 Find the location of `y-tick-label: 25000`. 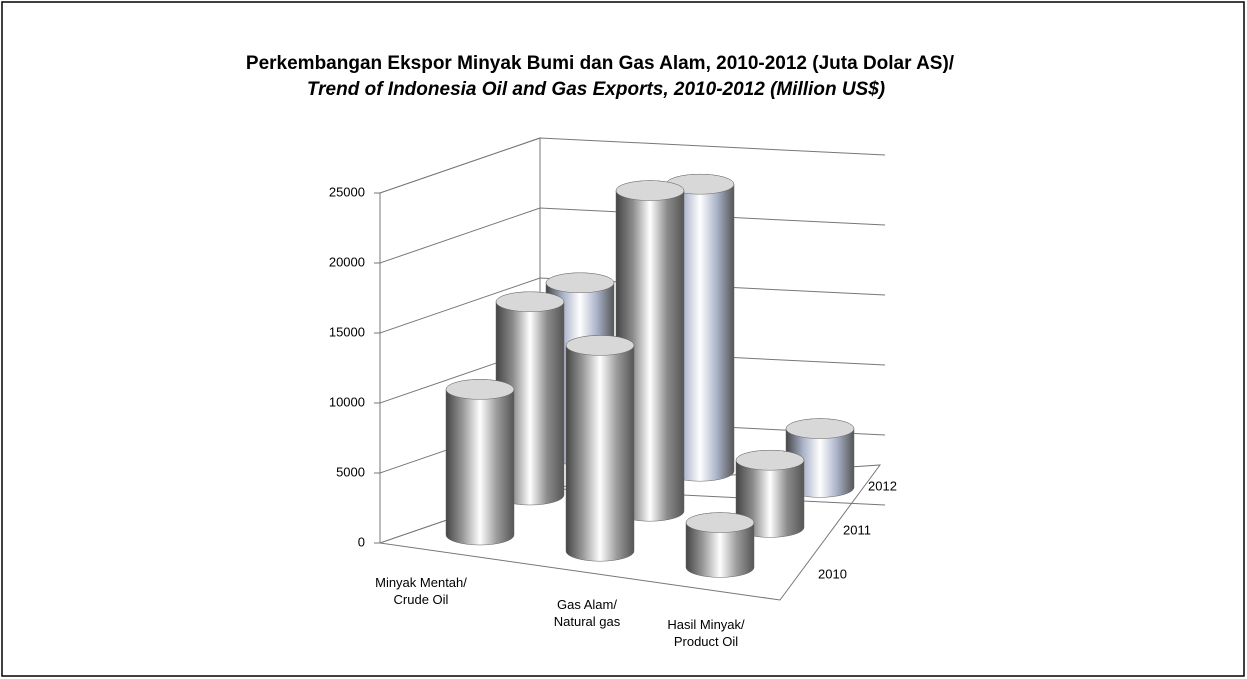

y-tick-label: 25000 is located at coordinates (347, 191).